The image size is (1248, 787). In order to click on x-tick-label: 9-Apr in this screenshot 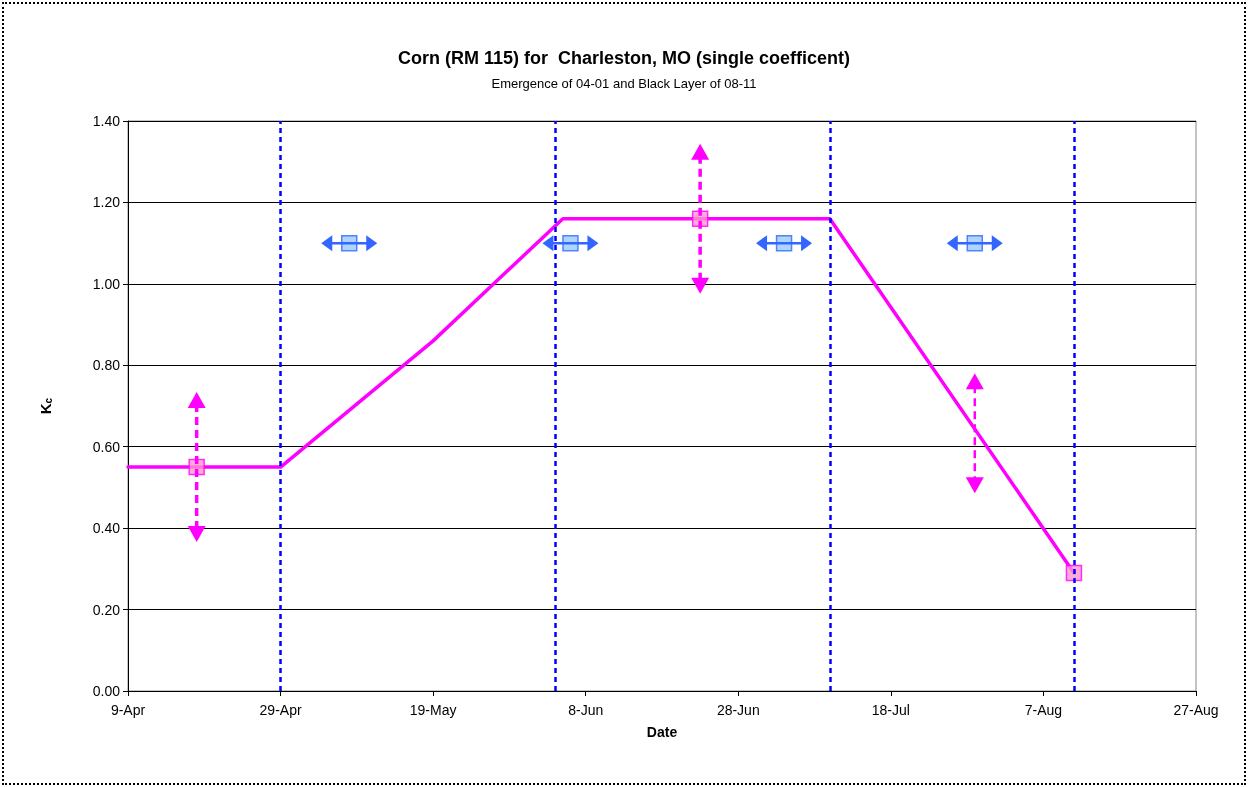, I will do `click(128, 710)`.